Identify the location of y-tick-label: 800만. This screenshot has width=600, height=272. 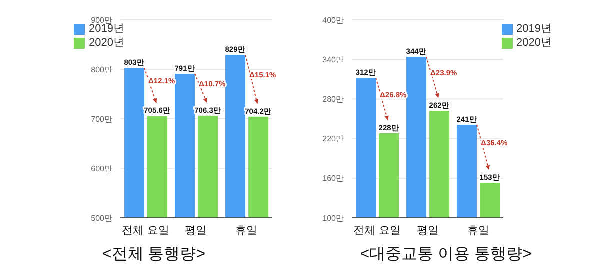
(101, 69).